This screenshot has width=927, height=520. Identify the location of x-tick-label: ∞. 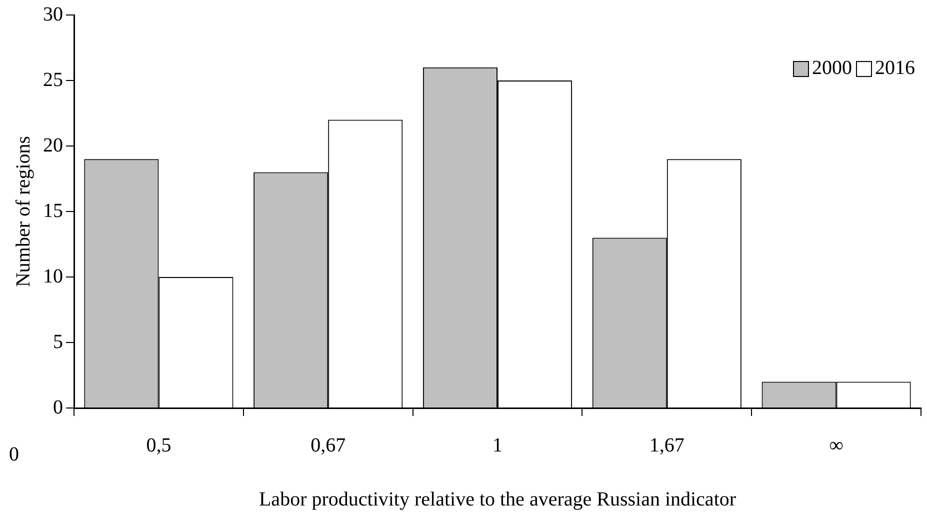
(836, 445).